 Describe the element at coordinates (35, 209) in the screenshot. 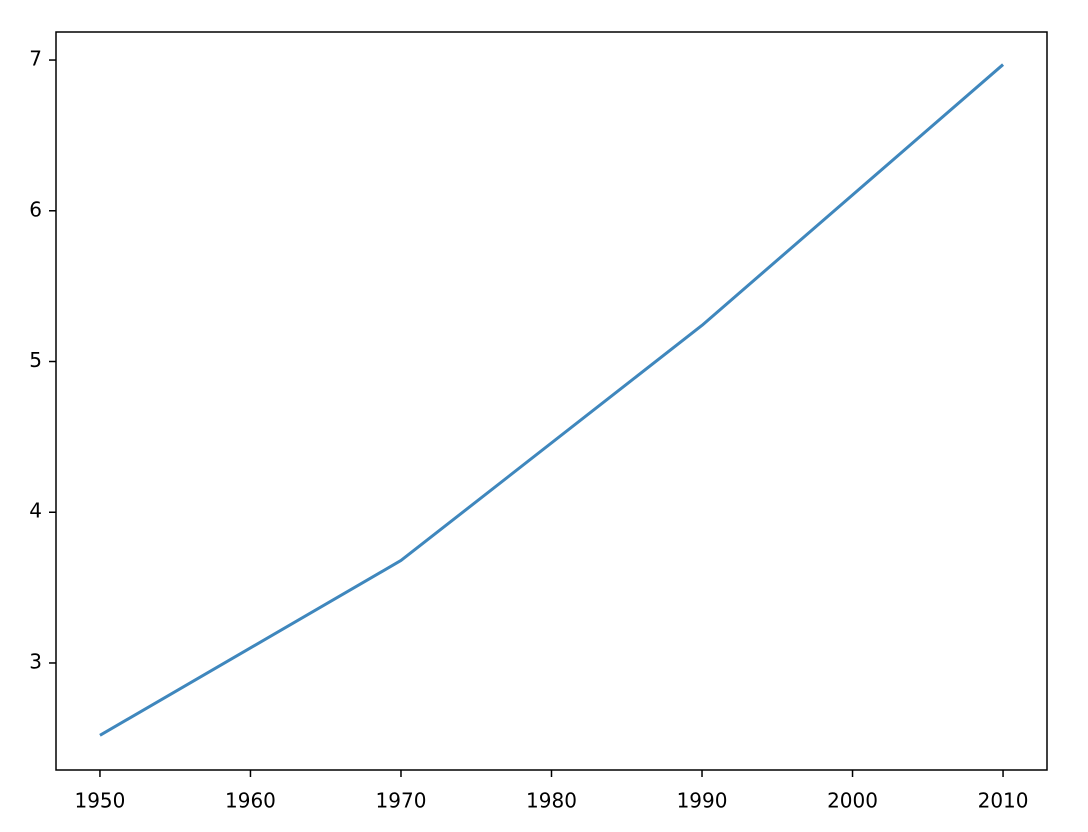

I see `y-tick-label: 6` at that location.